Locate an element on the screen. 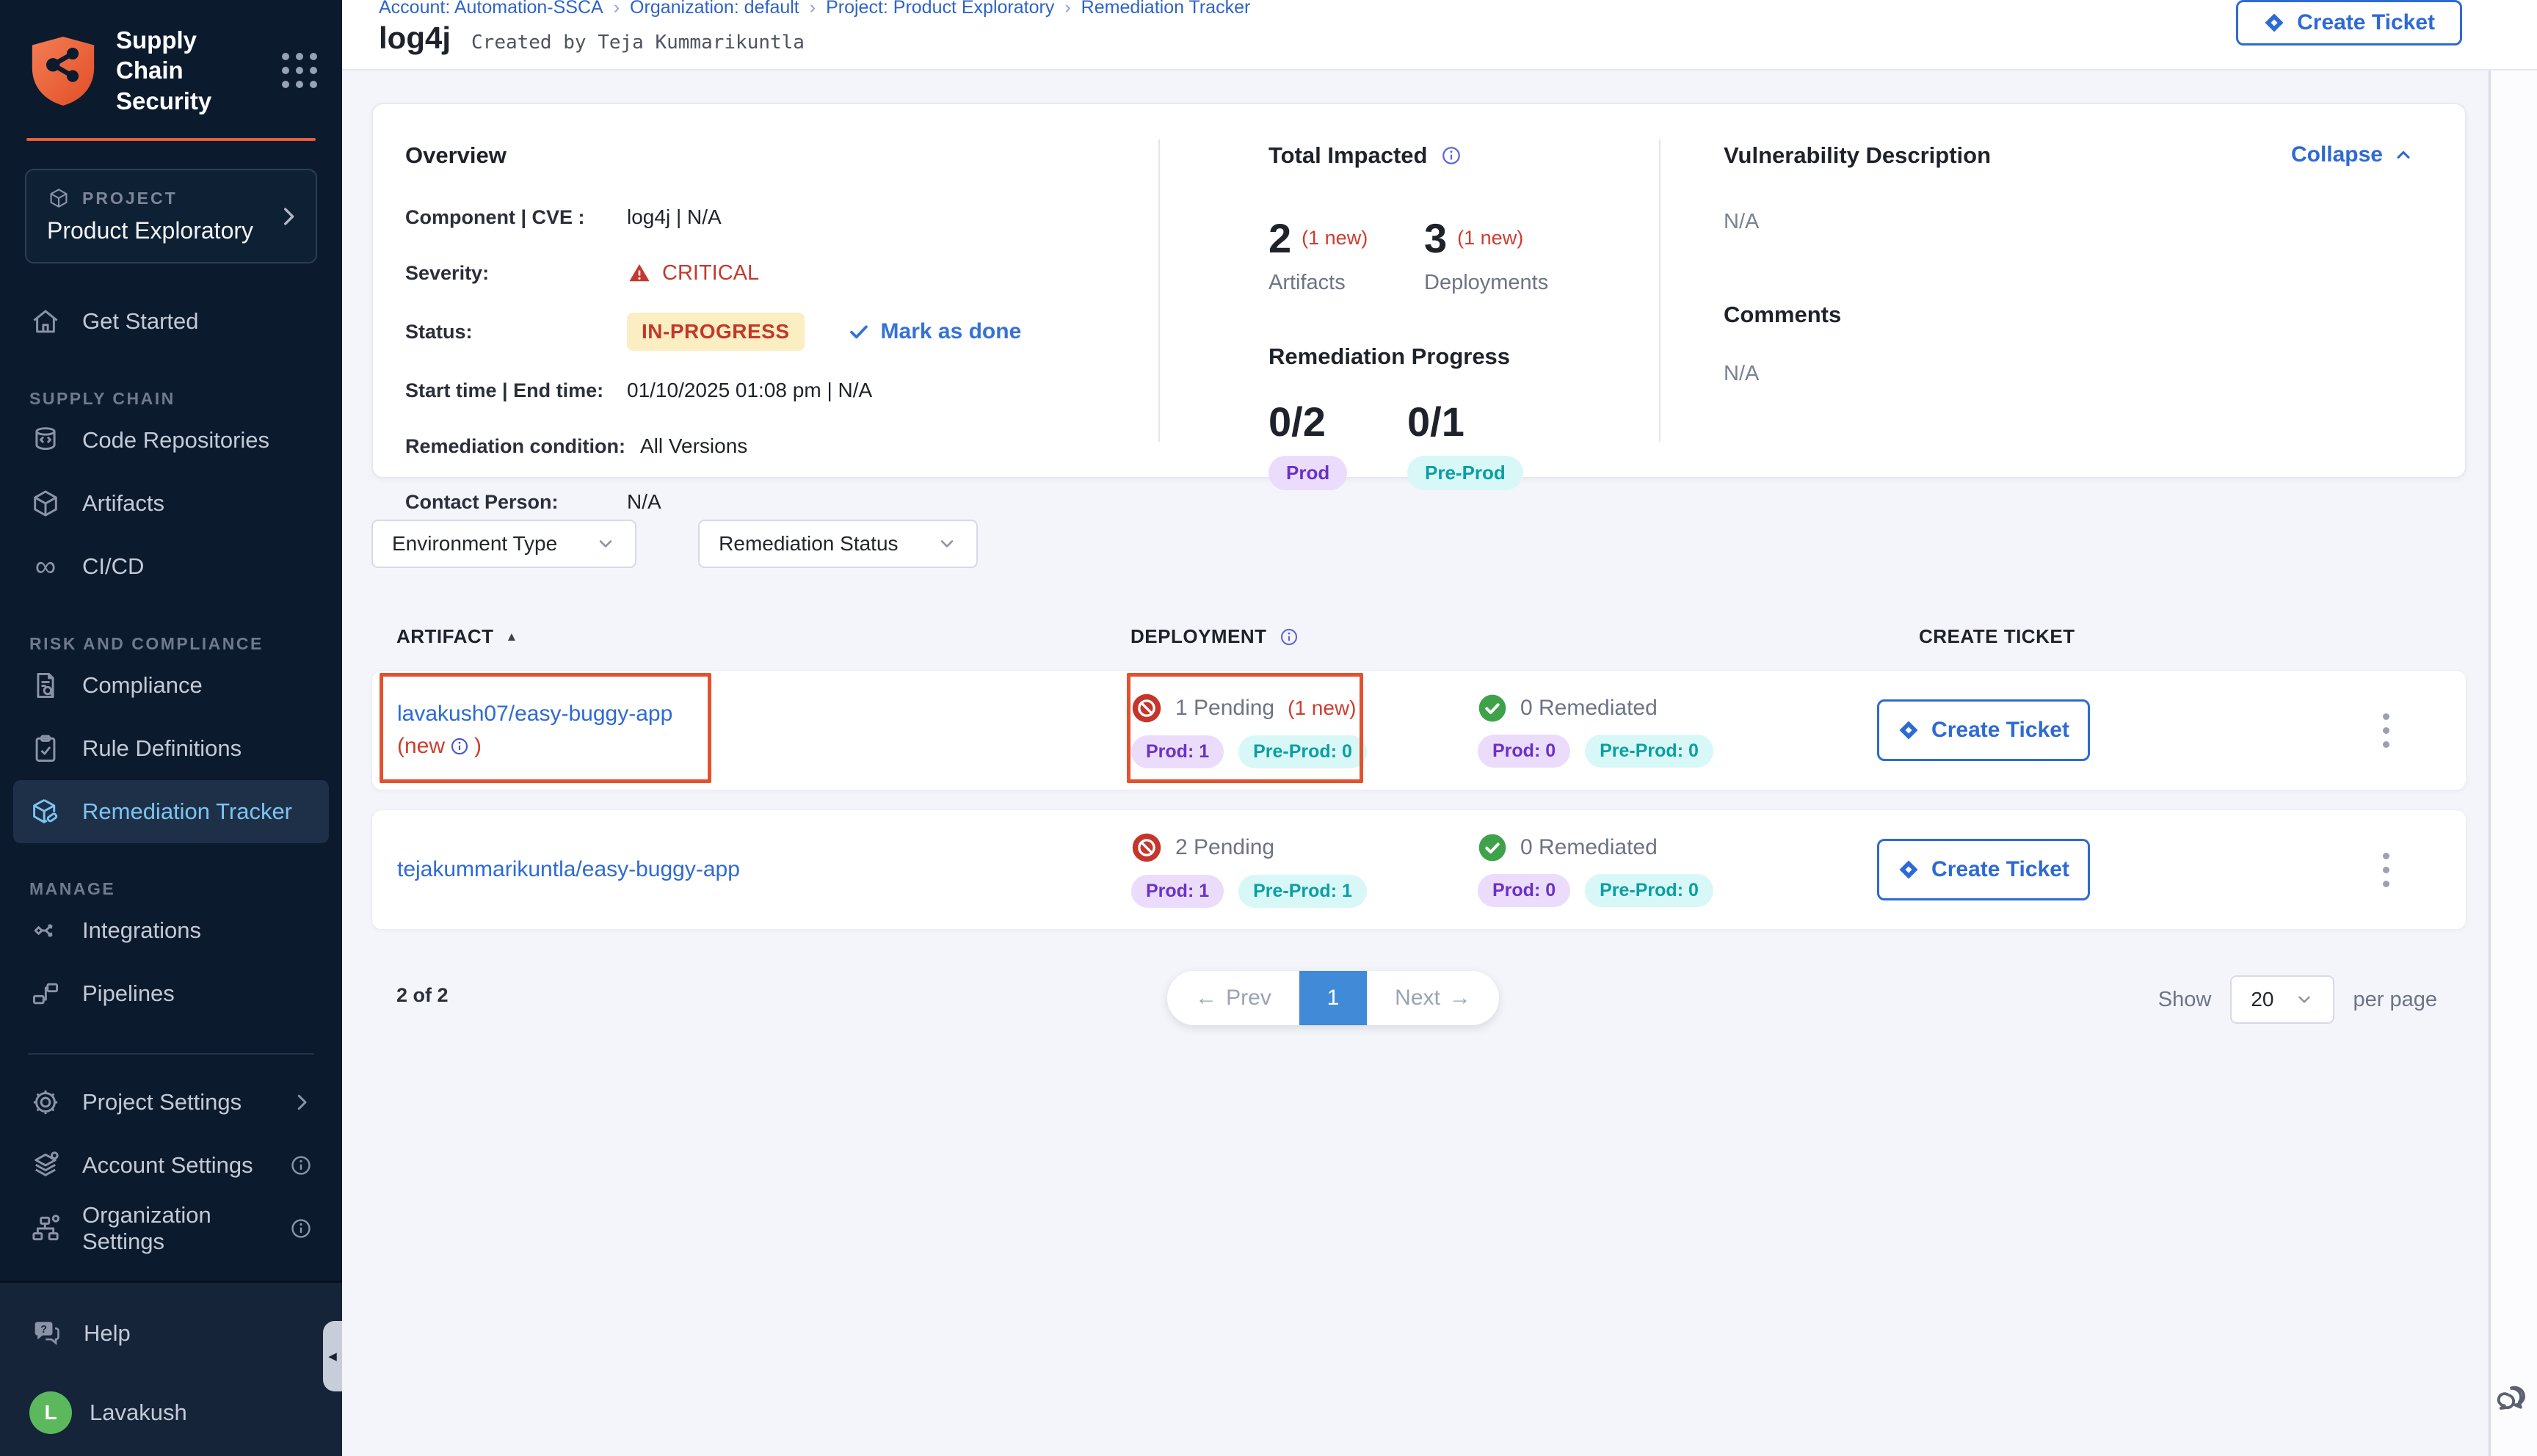 Image resolution: width=2537 pixels, height=1456 pixels. artifact-link: tejakummarikuntla/easy-buggy-app is located at coordinates (568, 869).